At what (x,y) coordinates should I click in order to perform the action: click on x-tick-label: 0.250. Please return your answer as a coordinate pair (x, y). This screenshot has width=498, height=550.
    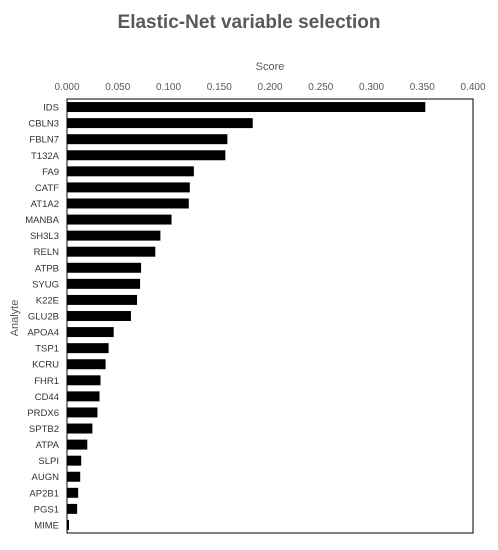
    Looking at the image, I should click on (320, 87).